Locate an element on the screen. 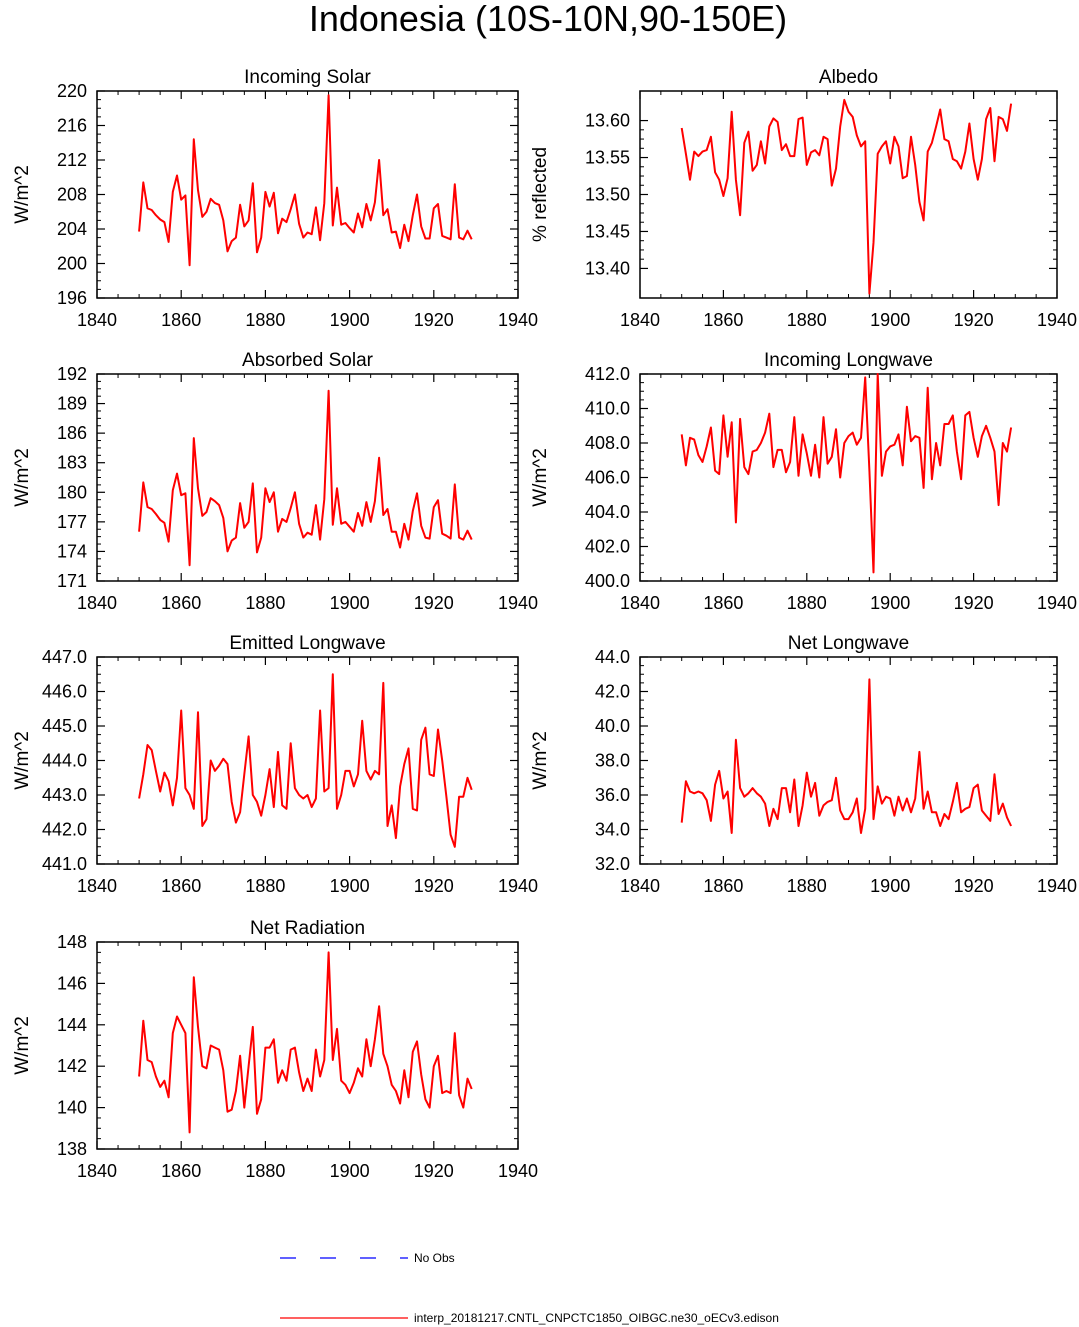 Image resolution: width=1079 pixels, height=1327 pixels. y-tick-label: 220 is located at coordinates (72, 91).